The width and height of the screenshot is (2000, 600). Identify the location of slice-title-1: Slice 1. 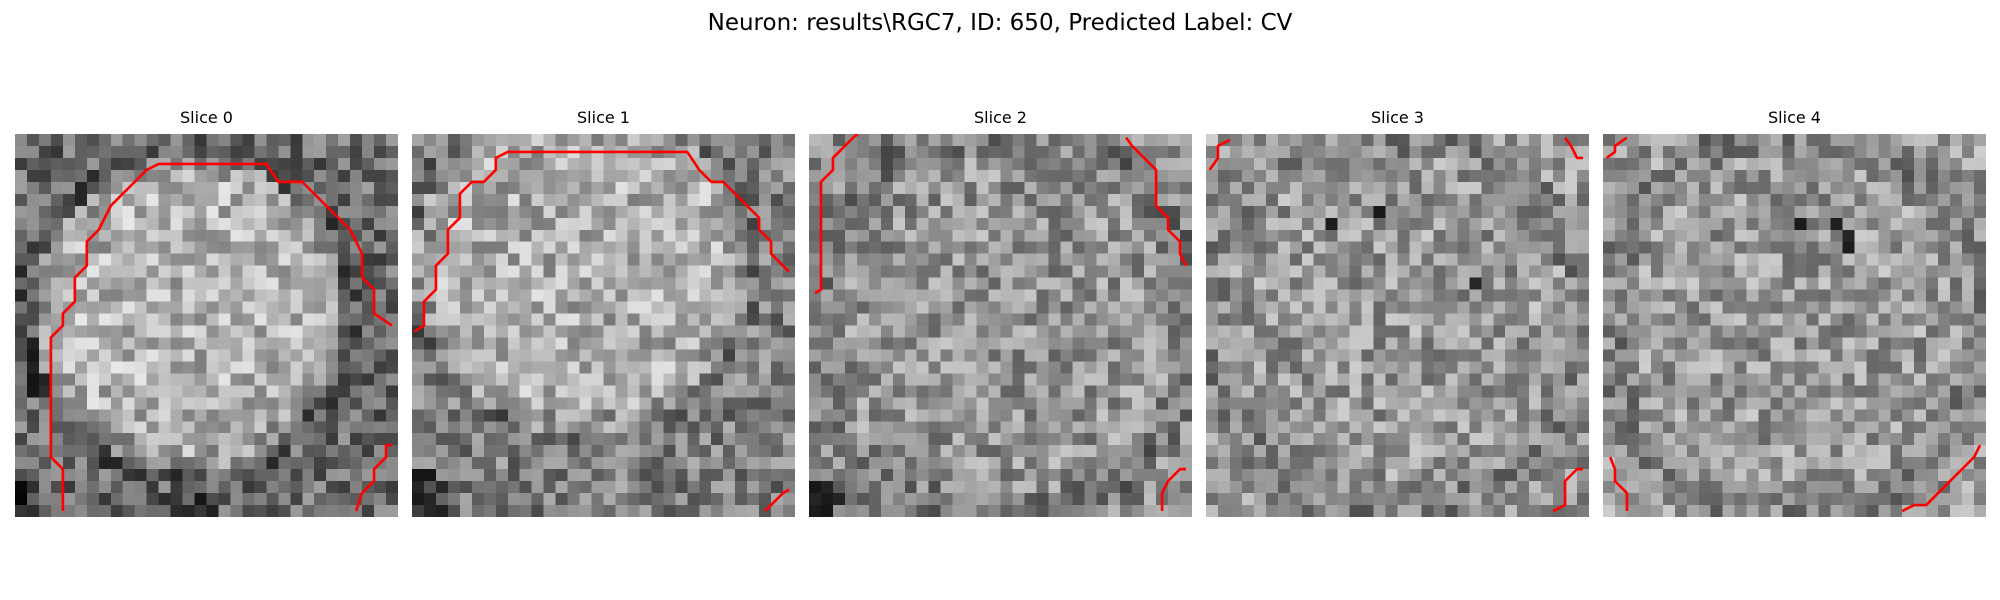
(603, 117).